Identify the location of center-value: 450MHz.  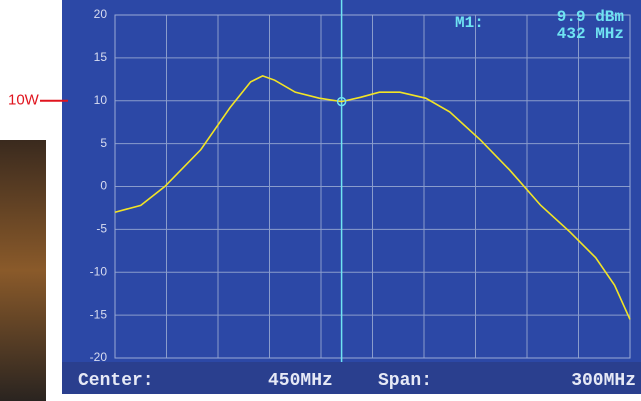
(300, 381).